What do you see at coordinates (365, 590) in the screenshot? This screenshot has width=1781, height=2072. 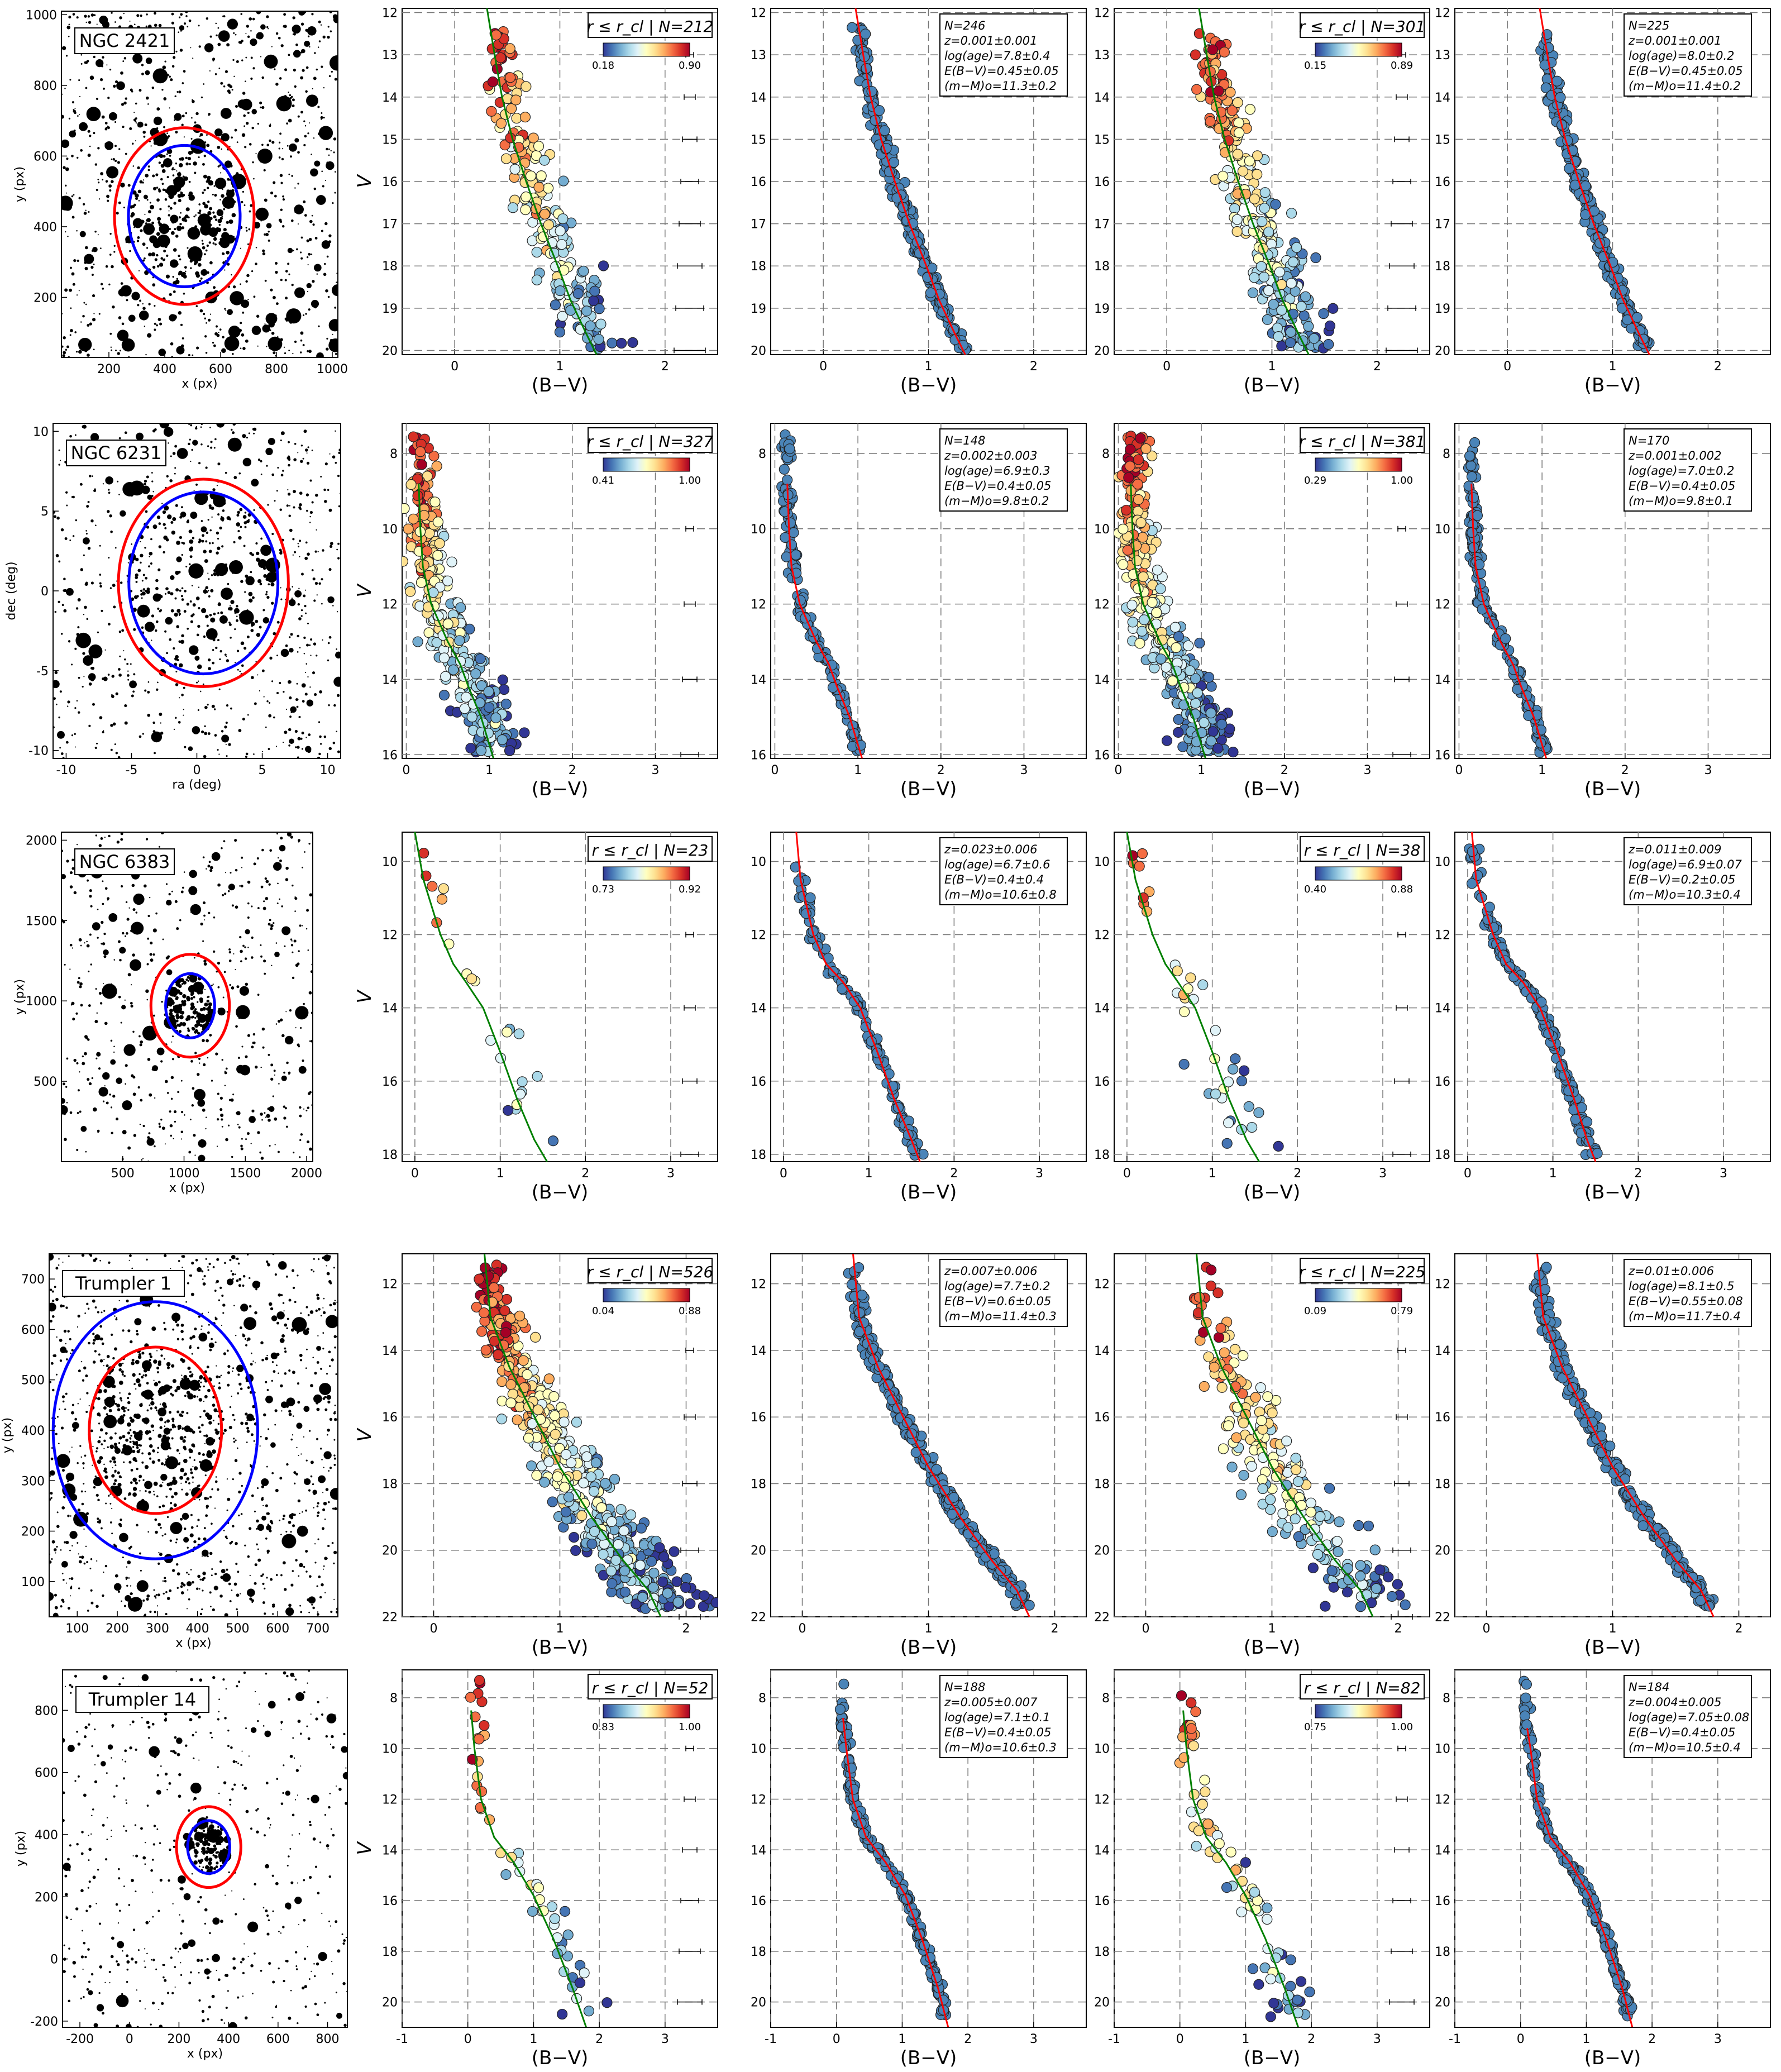 I see `cmd-ylabel: V` at bounding box center [365, 590].